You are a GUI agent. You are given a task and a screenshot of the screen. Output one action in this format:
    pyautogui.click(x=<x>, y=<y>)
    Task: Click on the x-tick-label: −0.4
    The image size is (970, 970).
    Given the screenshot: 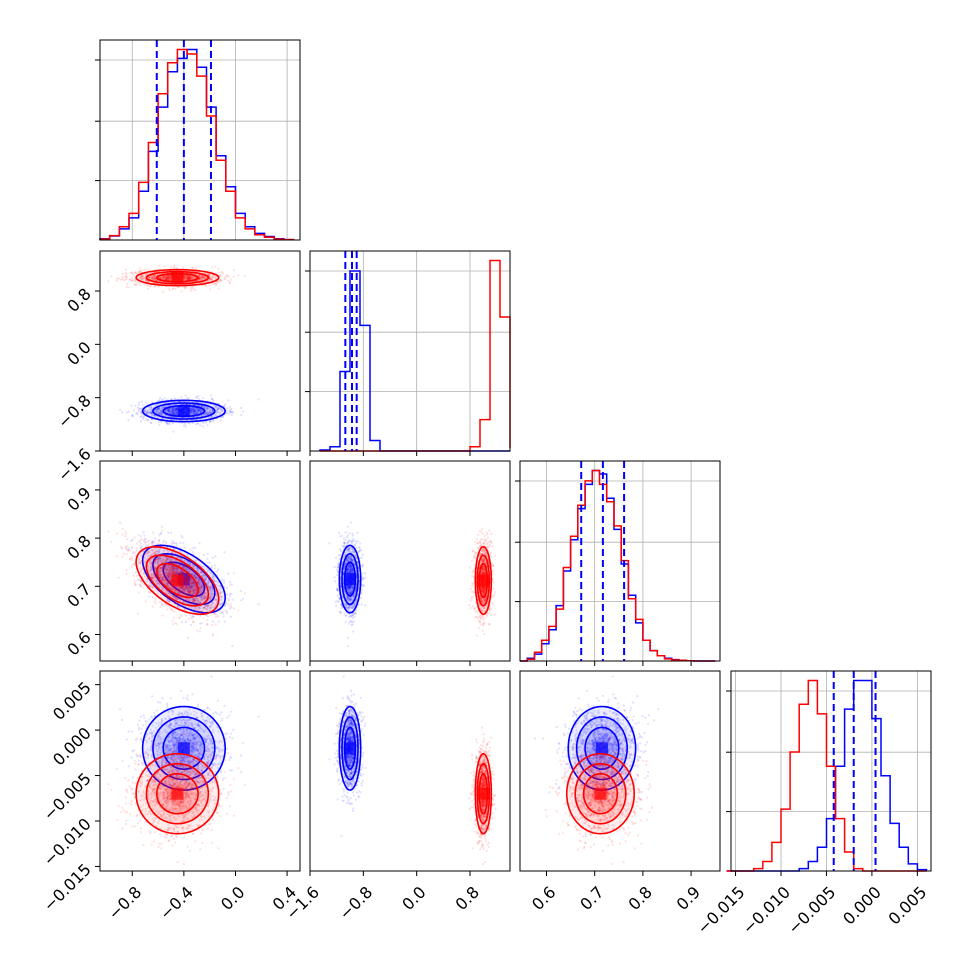 What is the action you would take?
    pyautogui.click(x=176, y=903)
    